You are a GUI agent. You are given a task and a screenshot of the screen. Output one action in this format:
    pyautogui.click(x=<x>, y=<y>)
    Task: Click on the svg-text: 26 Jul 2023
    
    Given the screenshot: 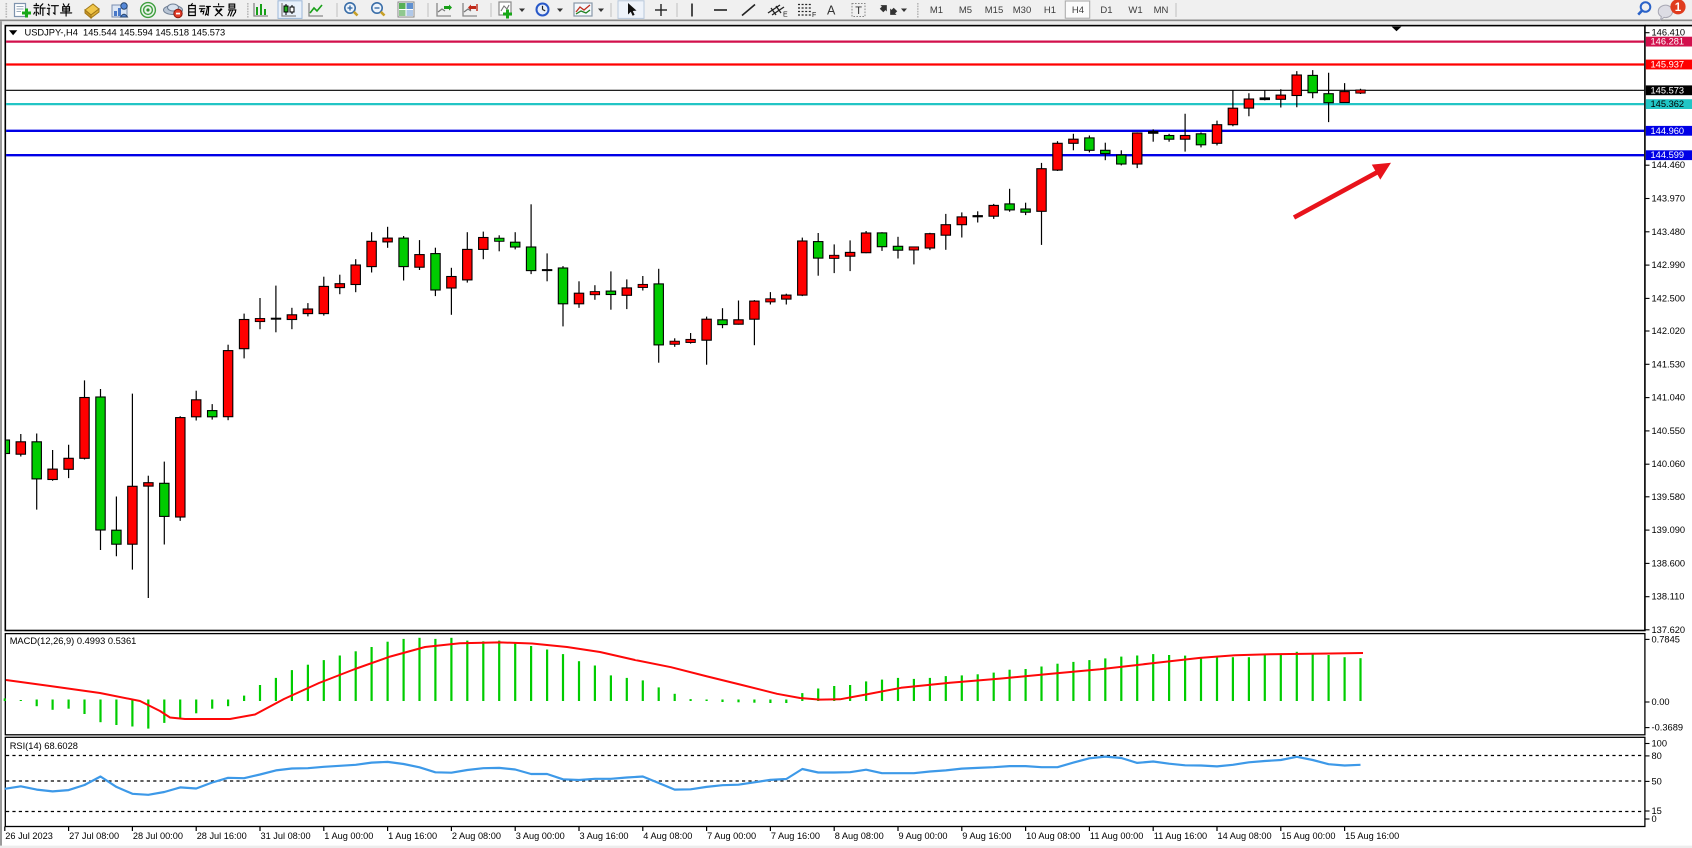 What is the action you would take?
    pyautogui.click(x=29, y=836)
    